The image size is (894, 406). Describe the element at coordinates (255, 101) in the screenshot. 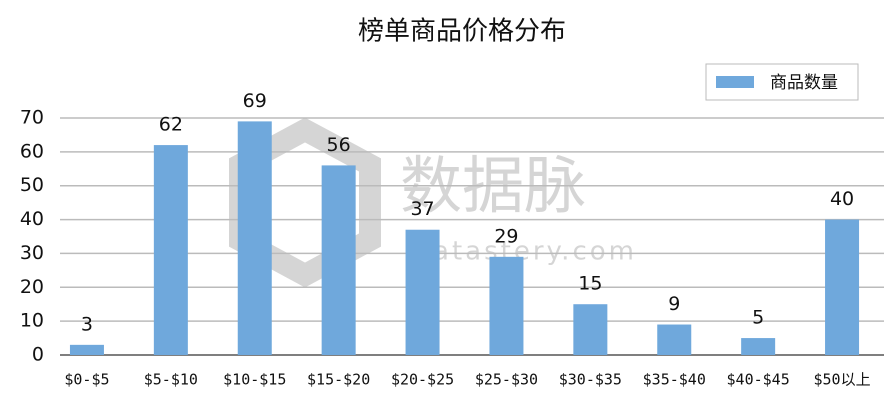

I see `data-label: 69` at that location.